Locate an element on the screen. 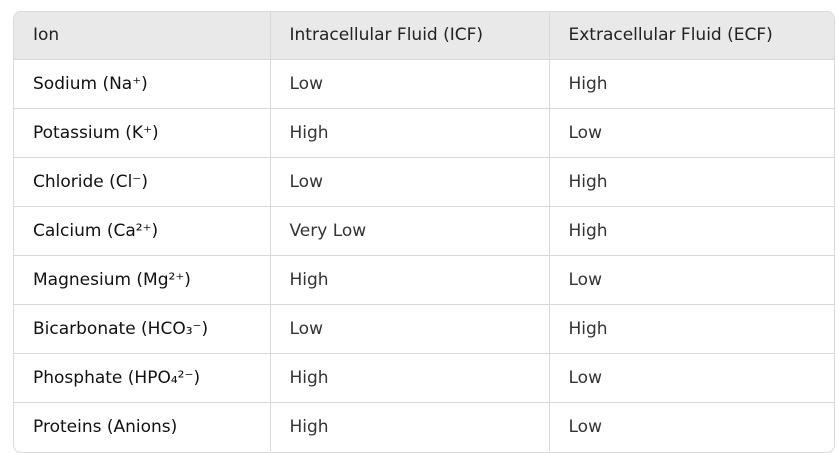 Image resolution: width=838 pixels, height=453 pixels. table-row: Calcium (Ca²⁺) Very Low High is located at coordinates (424, 231).